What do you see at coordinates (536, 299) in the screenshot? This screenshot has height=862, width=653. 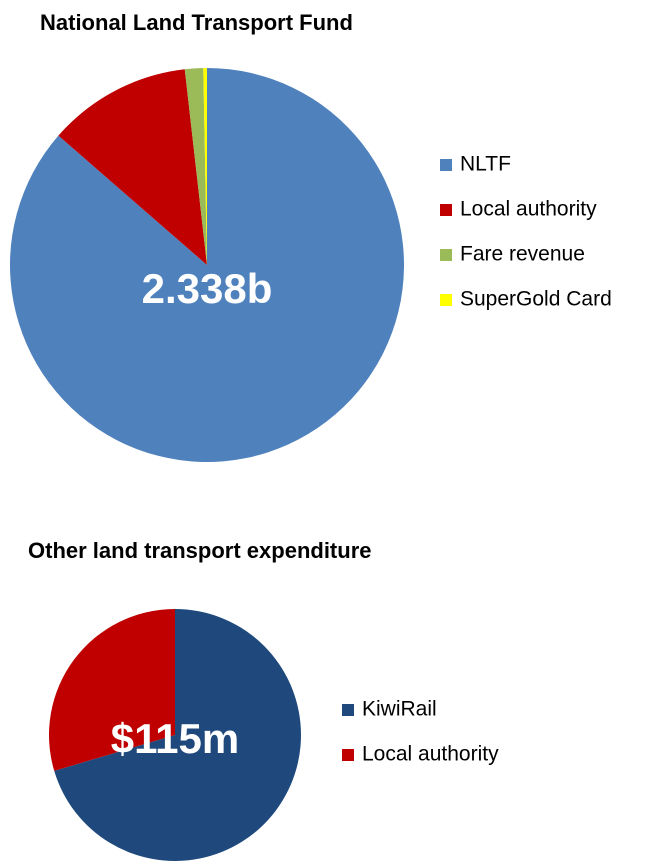 I see `legend-label: SuperGold Card` at bounding box center [536, 299].